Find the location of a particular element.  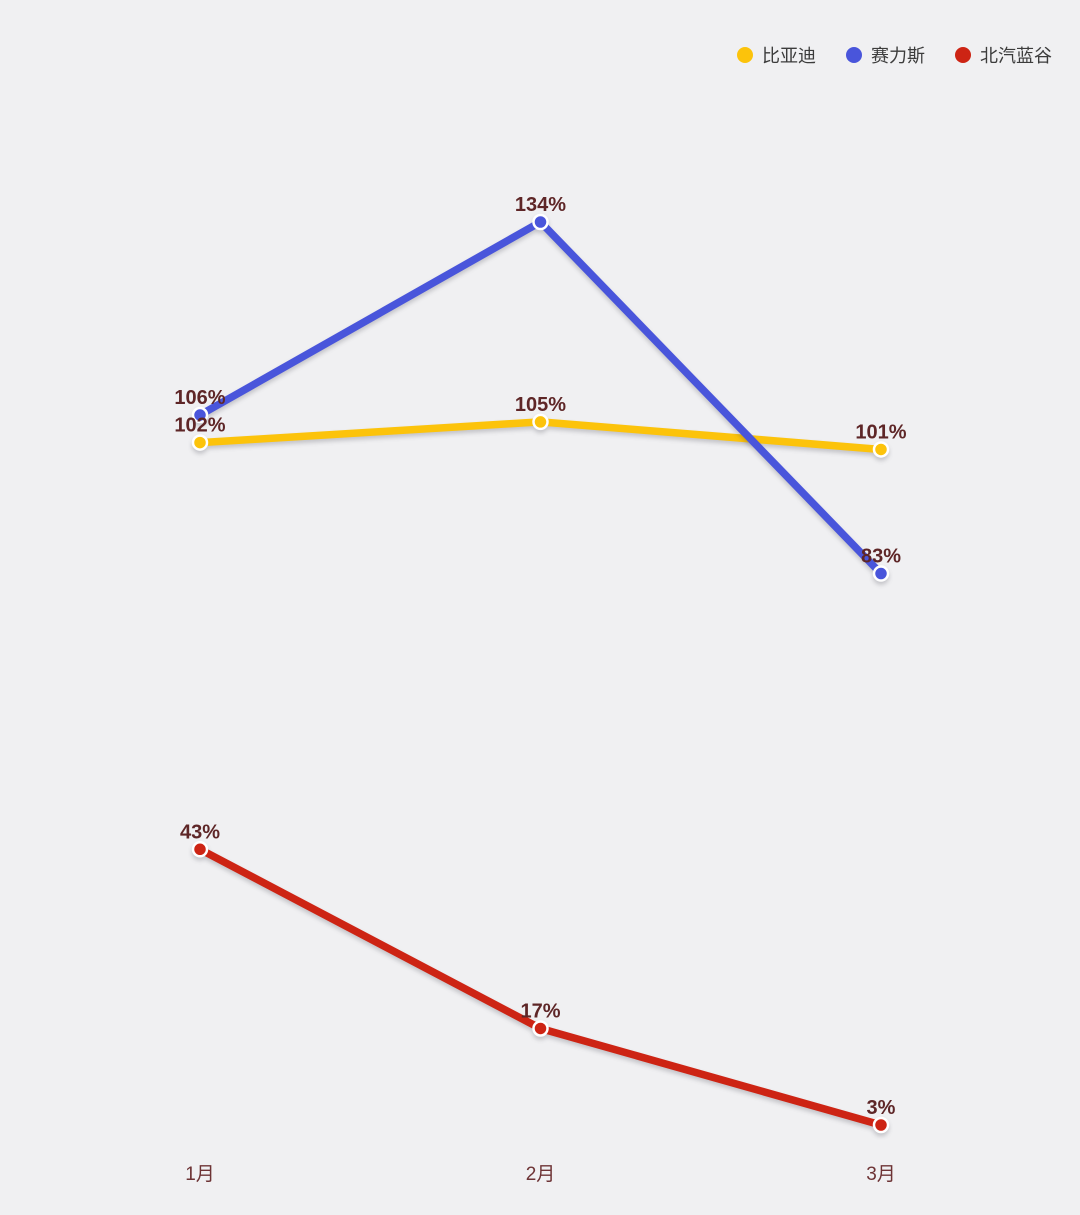

x-axis-label-1: 2月 is located at coordinates (541, 1174).